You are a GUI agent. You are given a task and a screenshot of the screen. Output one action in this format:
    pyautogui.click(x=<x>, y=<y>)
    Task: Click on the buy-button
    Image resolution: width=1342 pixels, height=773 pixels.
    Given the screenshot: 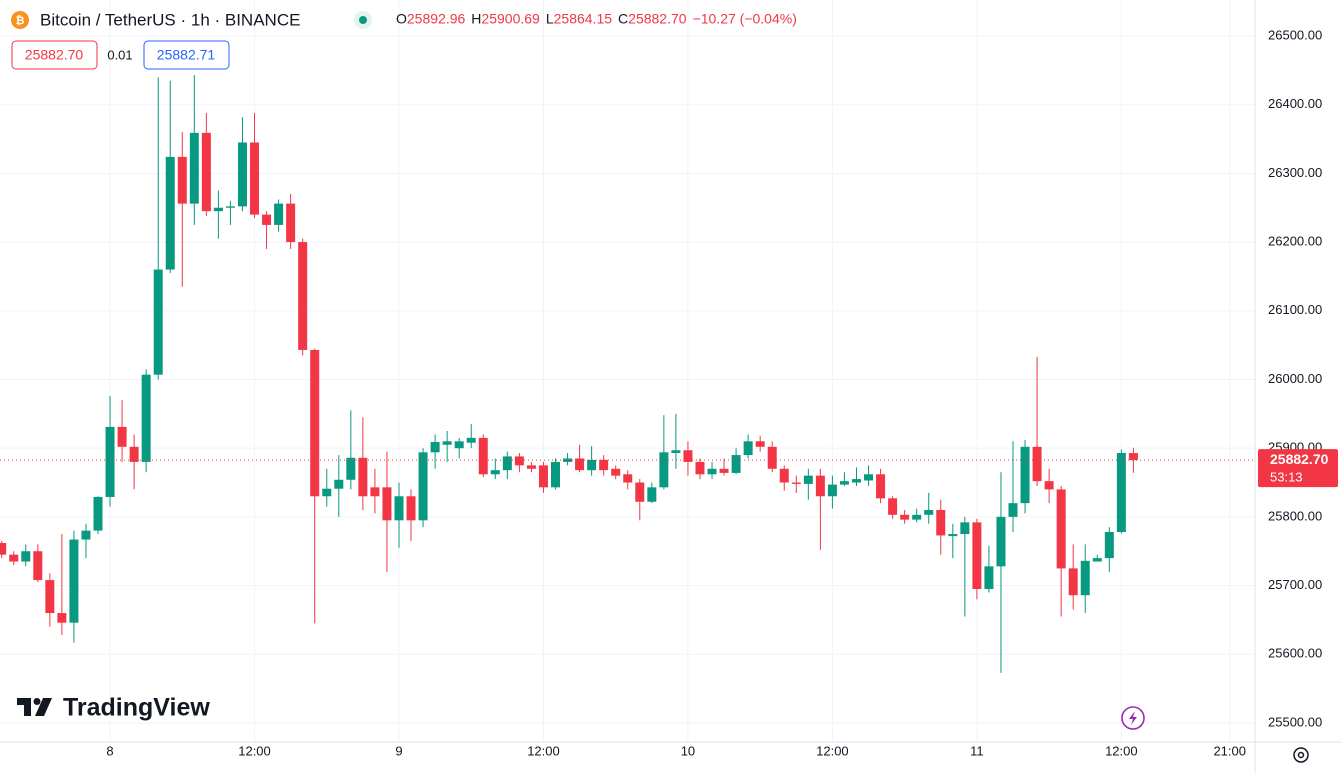 What is the action you would take?
    pyautogui.click(x=186, y=55)
    